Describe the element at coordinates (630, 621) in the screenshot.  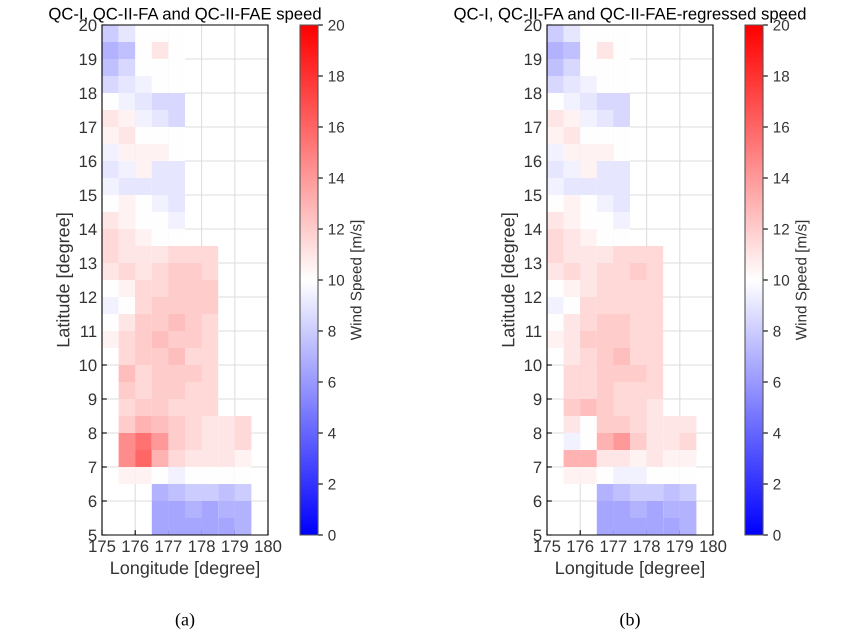
I see `text: (b)` at that location.